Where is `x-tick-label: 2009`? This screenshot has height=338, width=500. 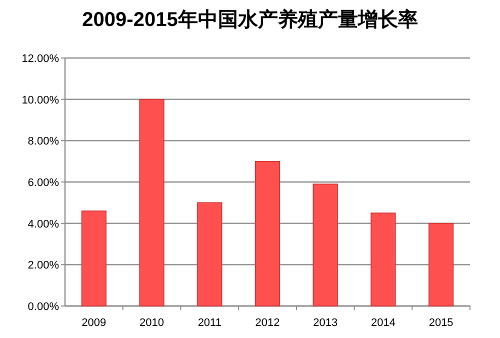 x-tick-label: 2009 is located at coordinates (94, 323).